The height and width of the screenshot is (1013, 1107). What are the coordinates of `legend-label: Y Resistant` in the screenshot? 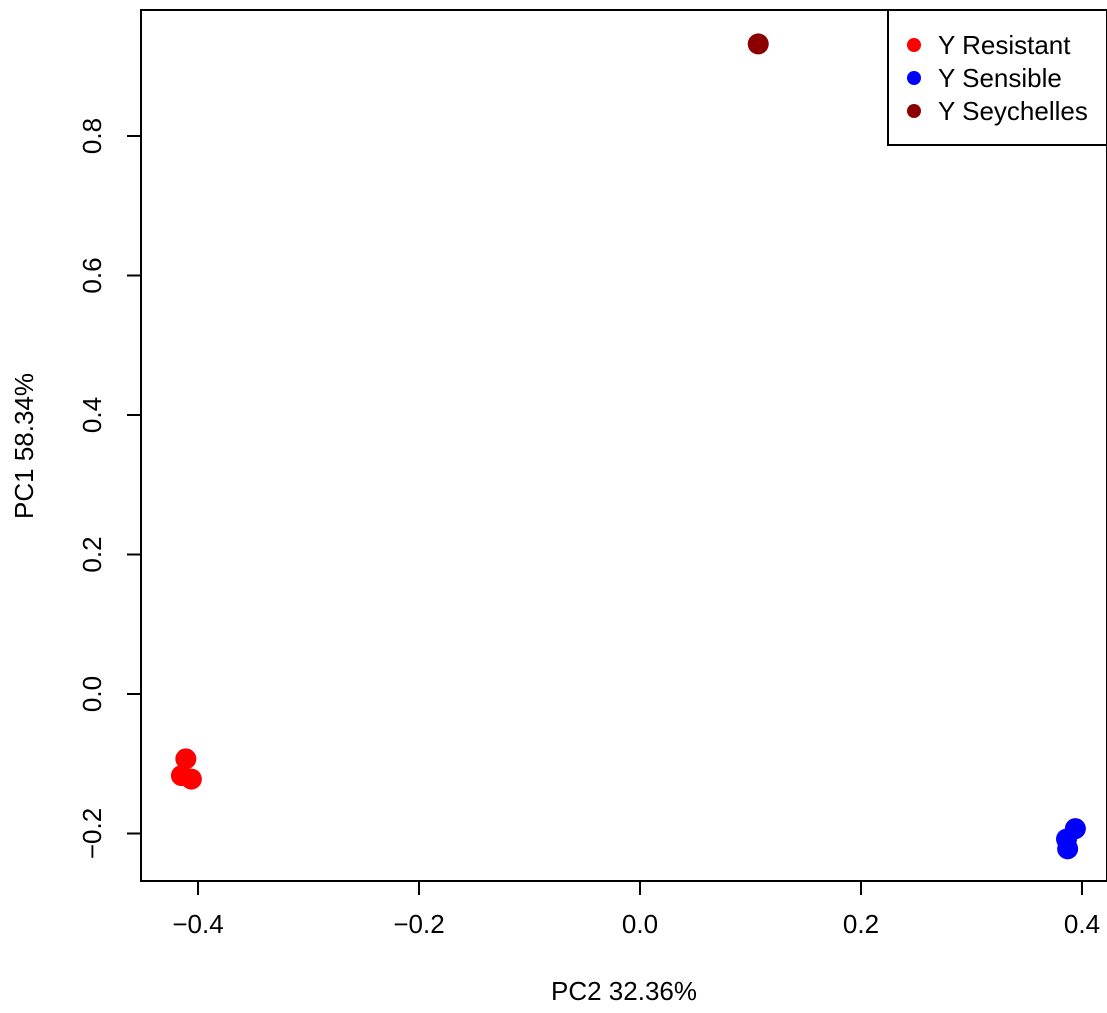 It's located at (1004, 45).